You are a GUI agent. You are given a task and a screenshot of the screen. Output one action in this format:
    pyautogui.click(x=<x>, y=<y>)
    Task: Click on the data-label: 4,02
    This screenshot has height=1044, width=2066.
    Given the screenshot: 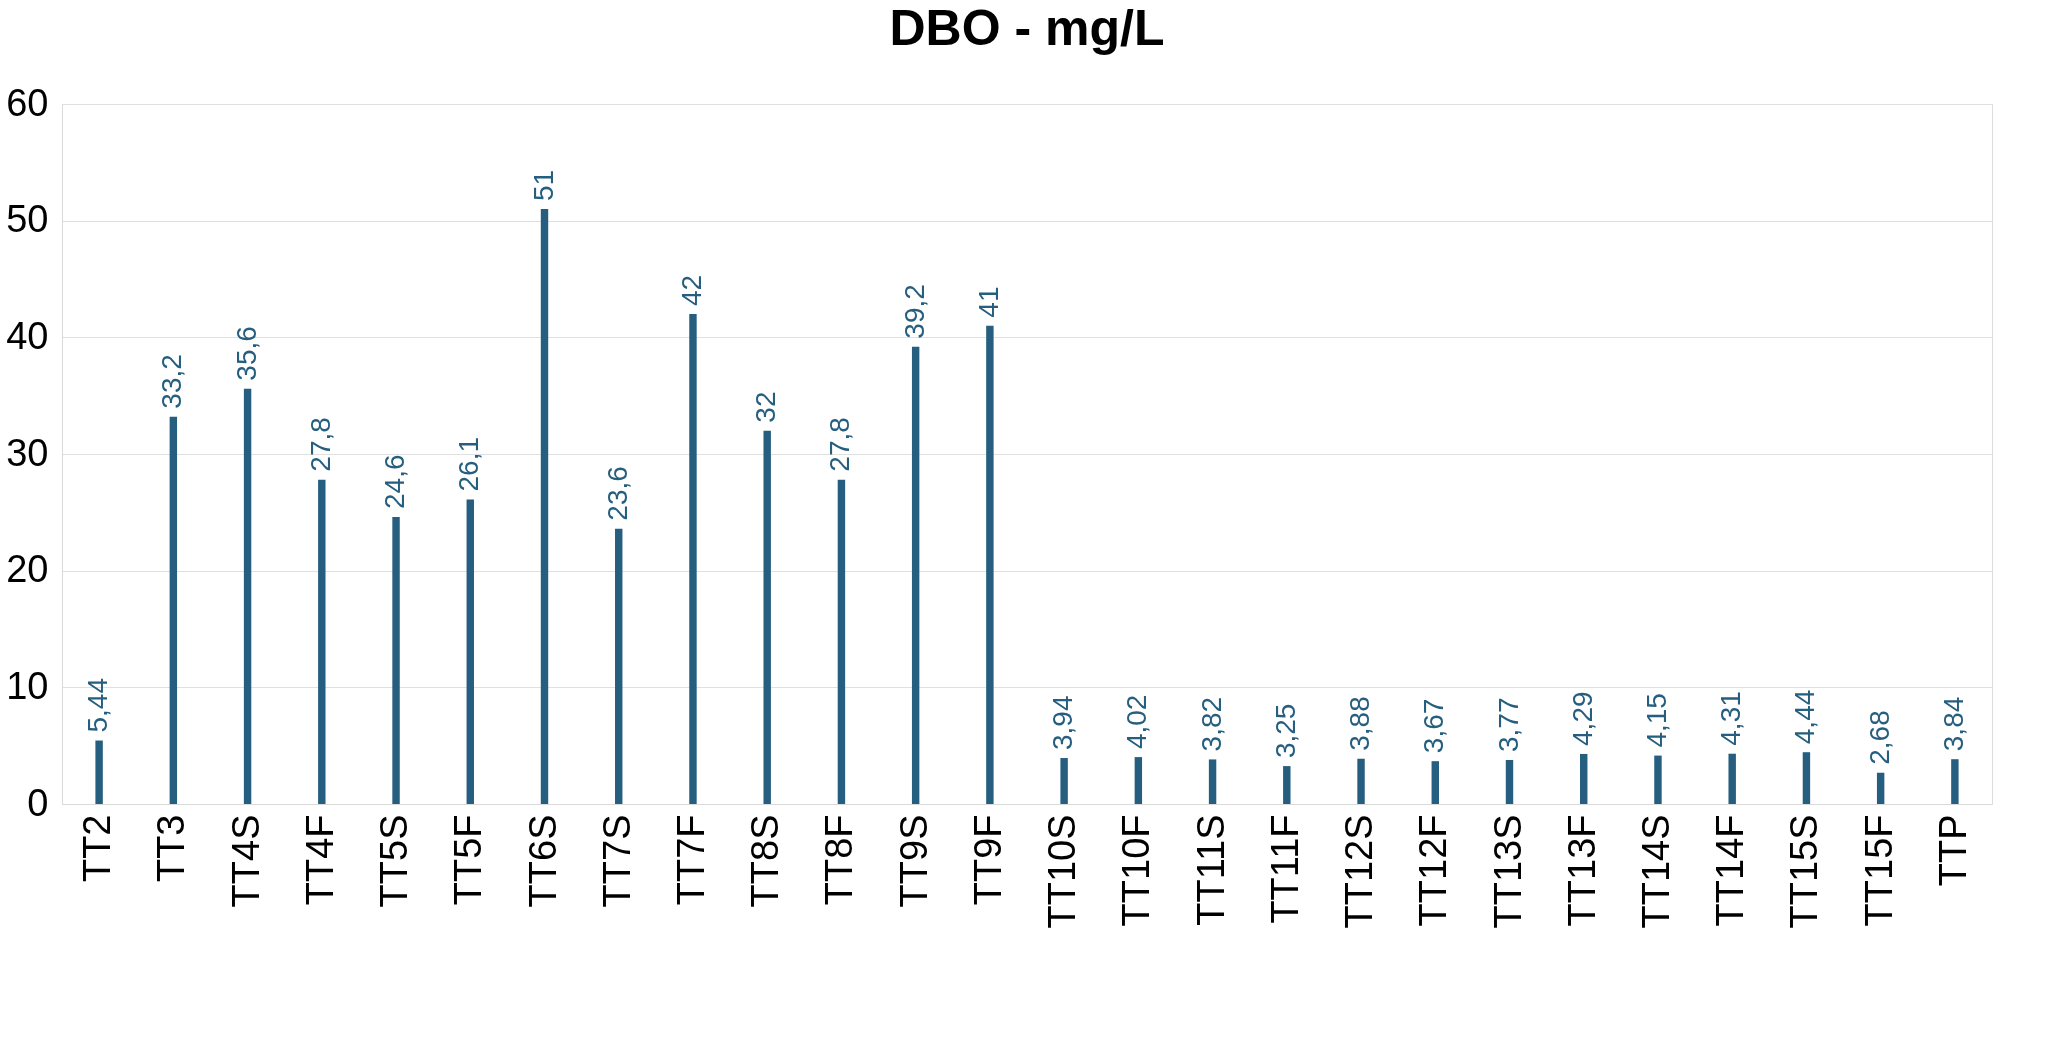 What is the action you would take?
    pyautogui.click(x=1137, y=722)
    